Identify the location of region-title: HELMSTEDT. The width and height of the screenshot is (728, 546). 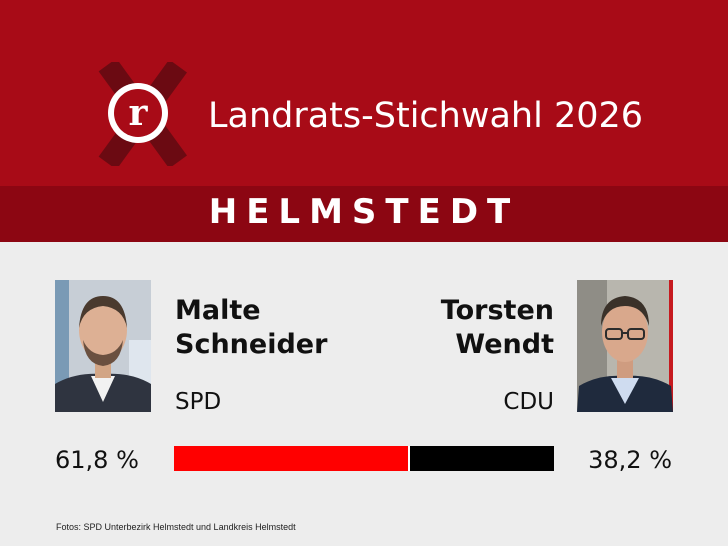
(364, 212).